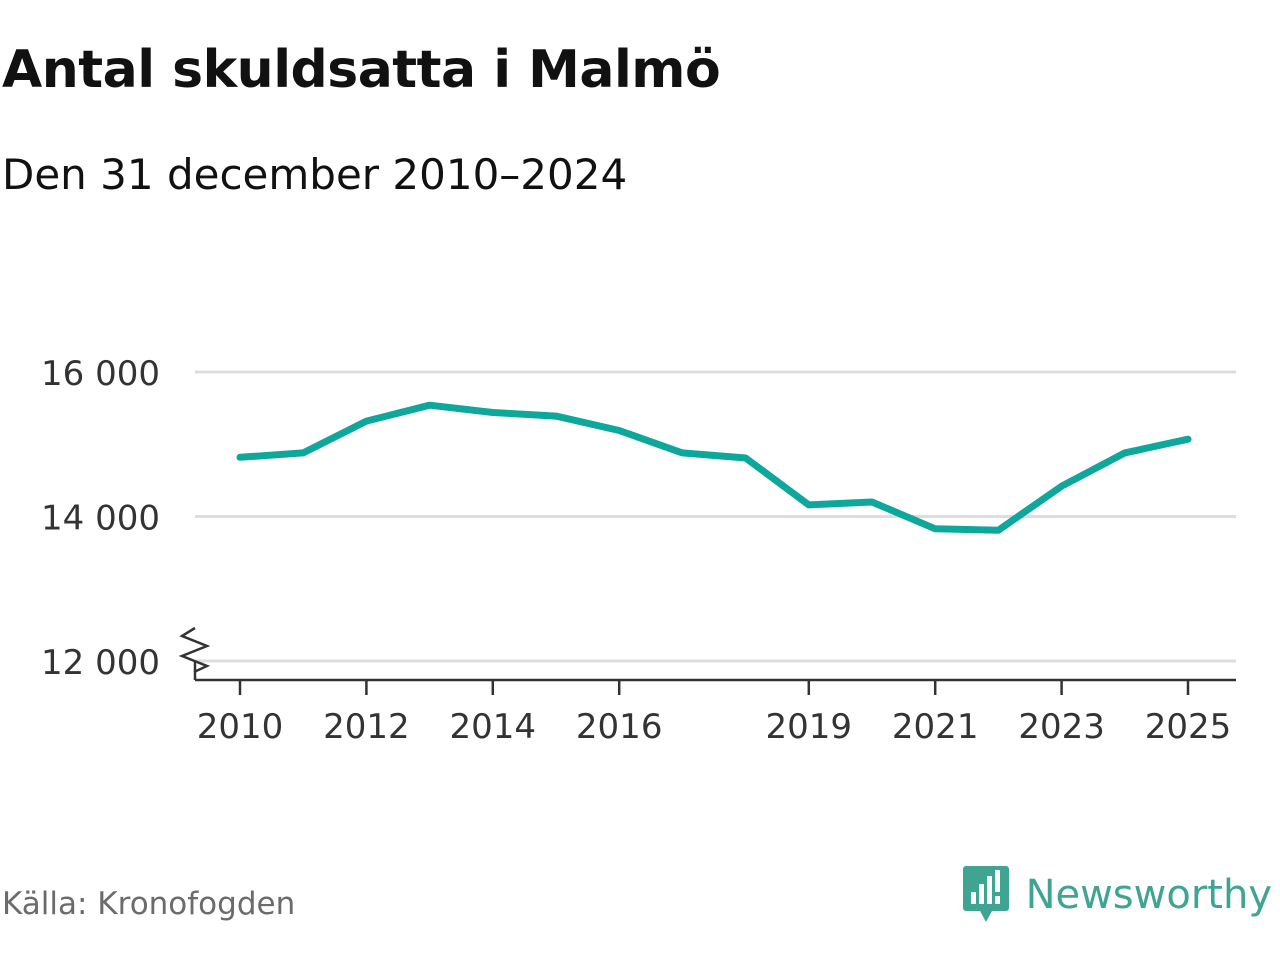 The width and height of the screenshot is (1280, 960). Describe the element at coordinates (985, 894) in the screenshot. I see `newsworthy-logo-icon` at that location.